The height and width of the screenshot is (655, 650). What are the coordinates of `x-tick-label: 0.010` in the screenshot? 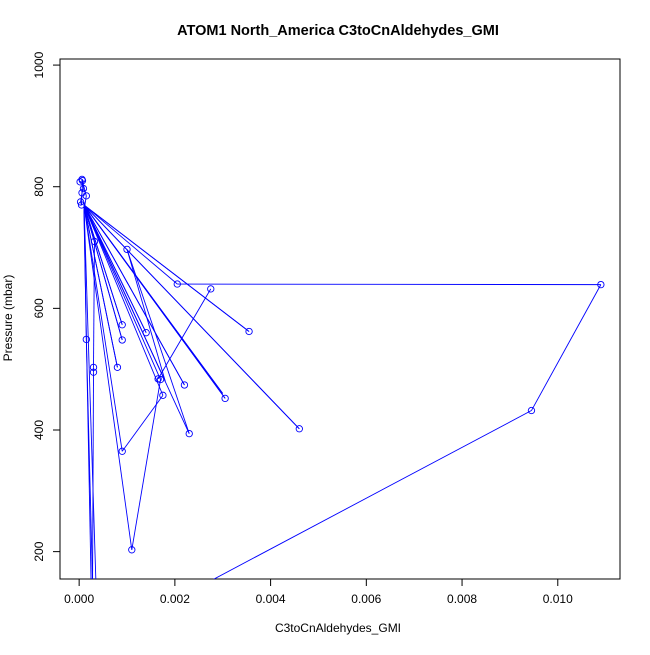 It's located at (558, 599).